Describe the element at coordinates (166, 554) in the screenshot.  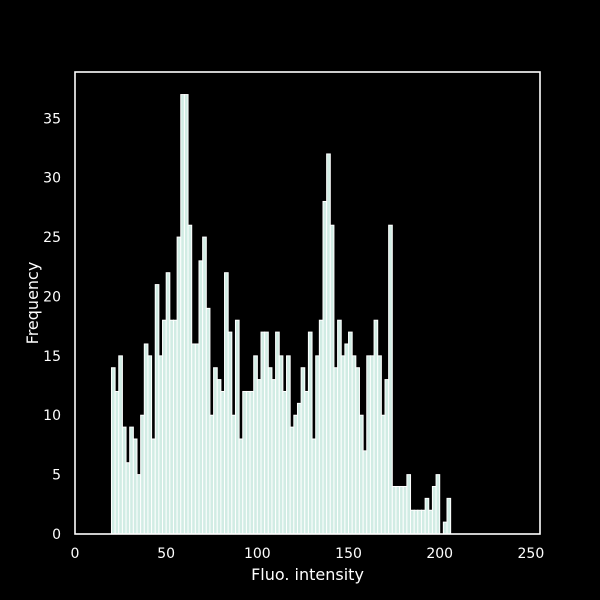
I see `x-tick-label: 50` at that location.